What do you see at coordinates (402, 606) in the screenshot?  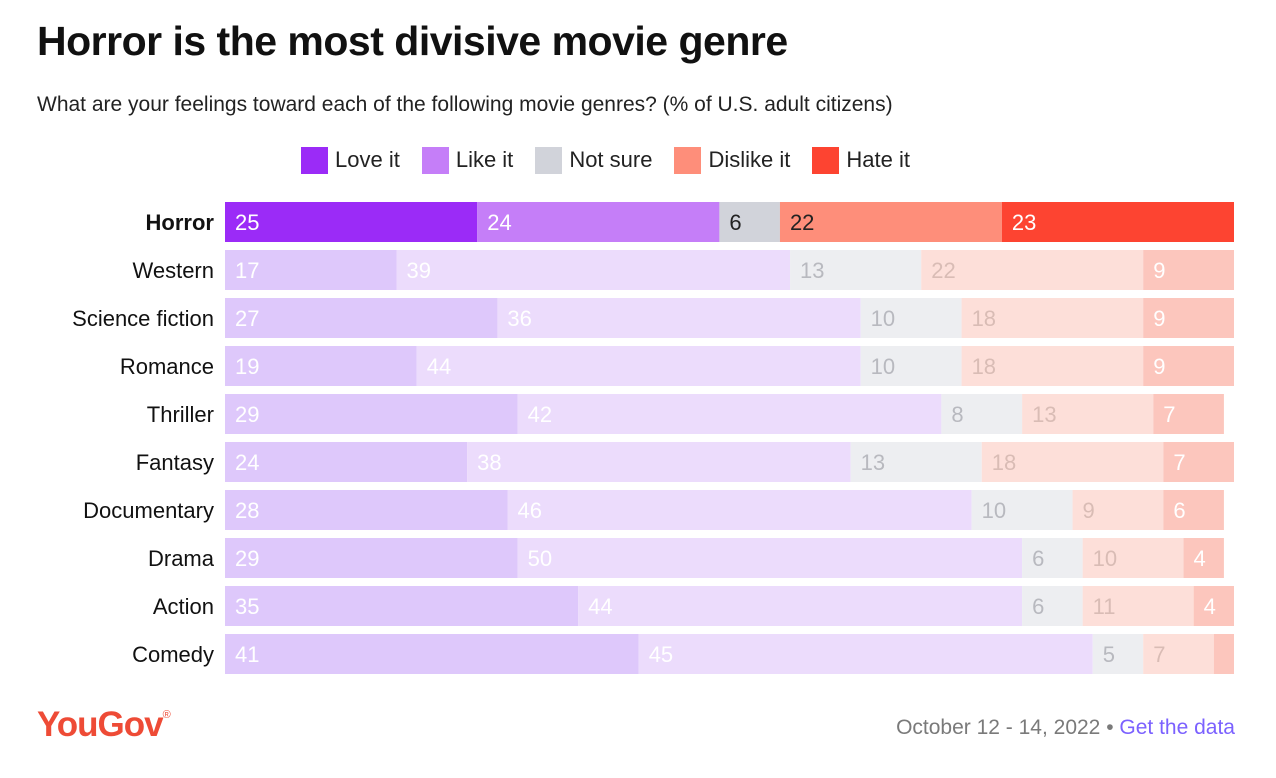 I see `bar-segment-action-love-it` at bounding box center [402, 606].